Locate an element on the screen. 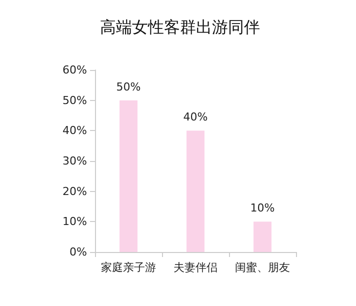 The width and height of the screenshot is (356, 306). data-label: 50% is located at coordinates (128, 87).